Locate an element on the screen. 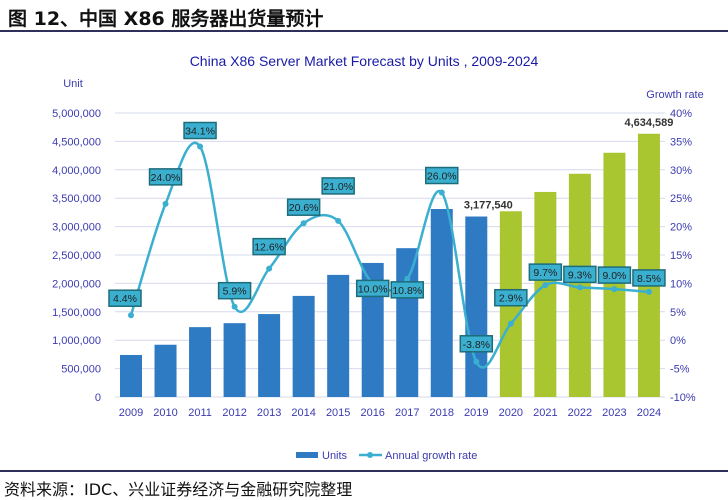 This screenshot has height=500, width=728. bar-2013 is located at coordinates (269, 355).